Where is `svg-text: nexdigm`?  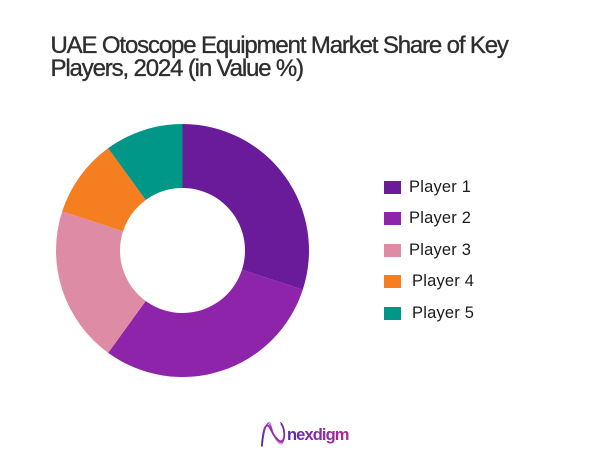 svg-text: nexdigm is located at coordinates (318, 435).